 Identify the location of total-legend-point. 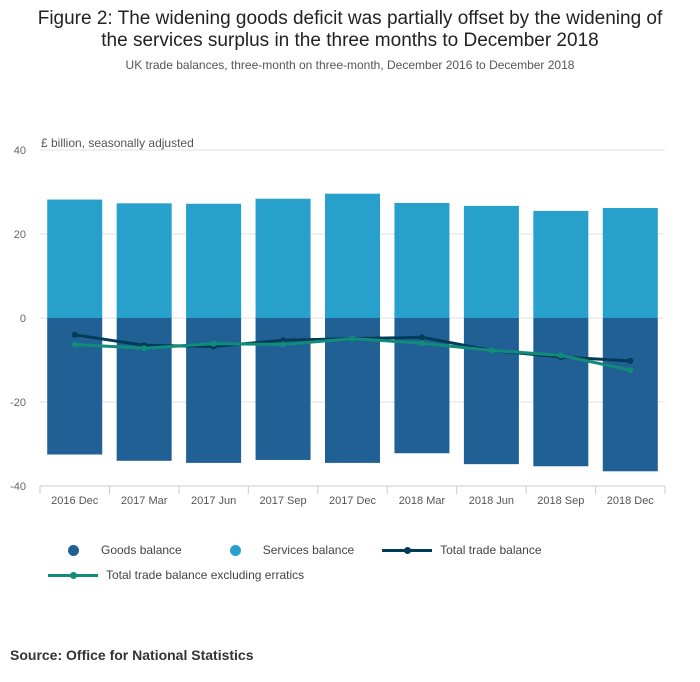
(408, 550).